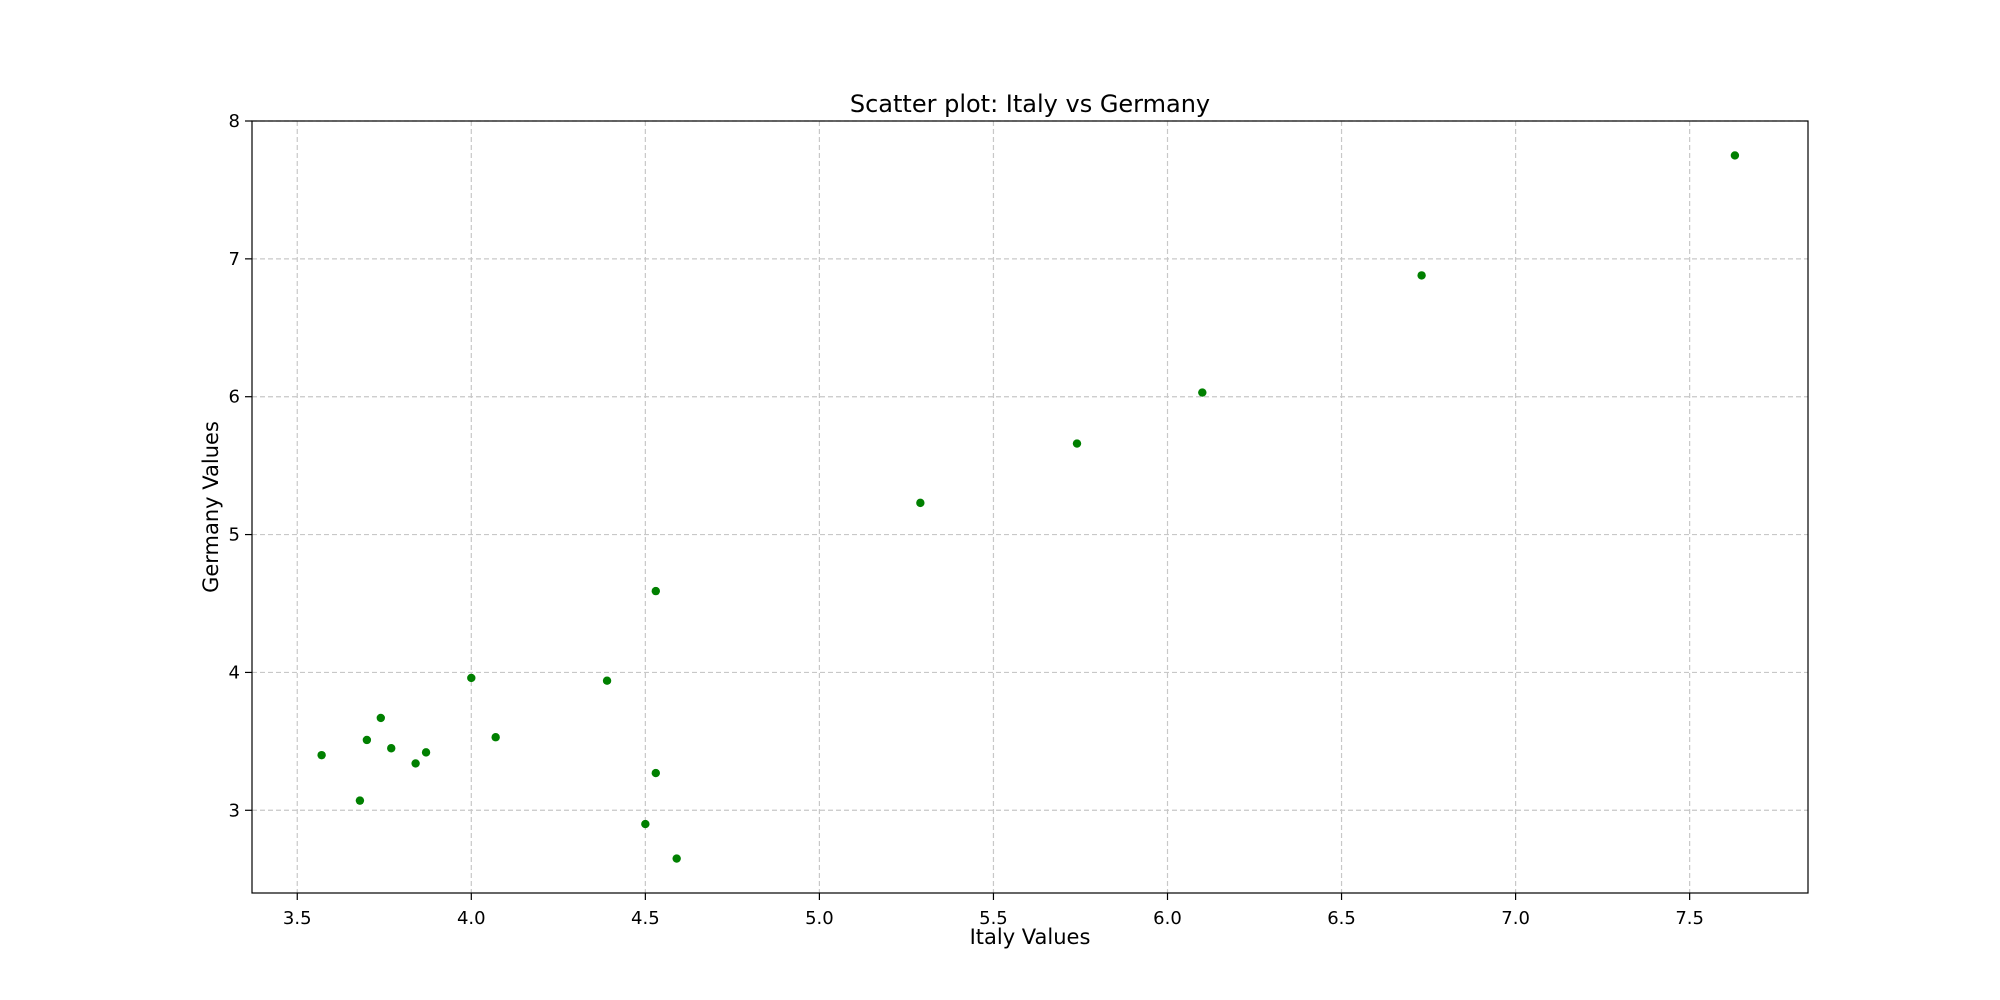 The height and width of the screenshot is (1000, 2000). What do you see at coordinates (234, 259) in the screenshot?
I see `y-tick-label: 7` at bounding box center [234, 259].